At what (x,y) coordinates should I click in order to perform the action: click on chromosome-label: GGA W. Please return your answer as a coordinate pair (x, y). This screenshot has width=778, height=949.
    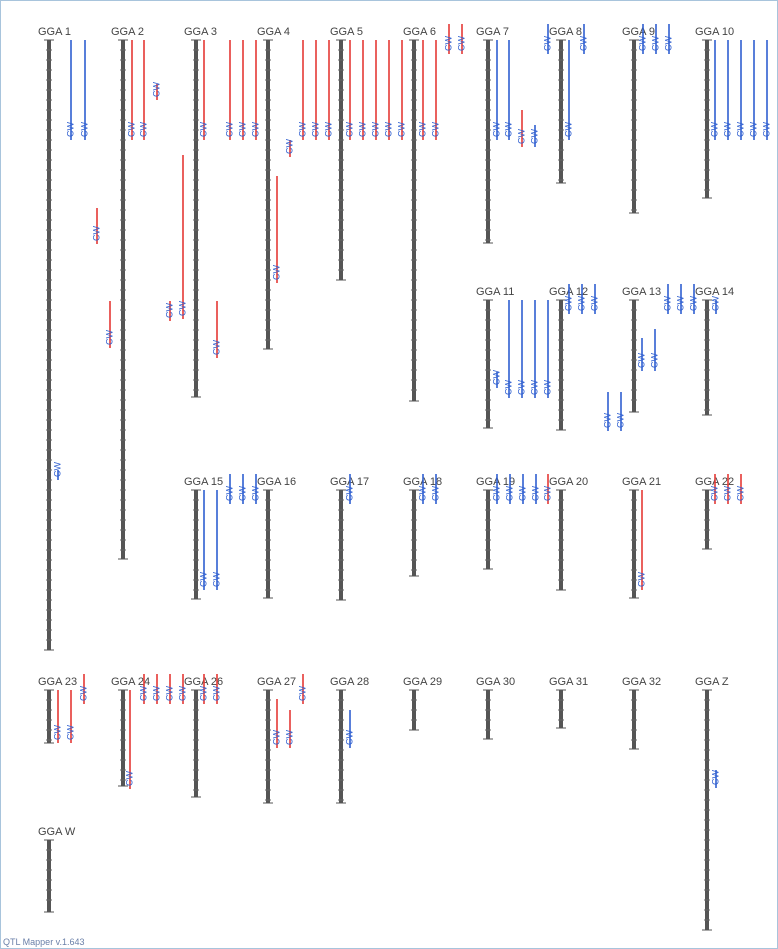
    Looking at the image, I should click on (57, 832).